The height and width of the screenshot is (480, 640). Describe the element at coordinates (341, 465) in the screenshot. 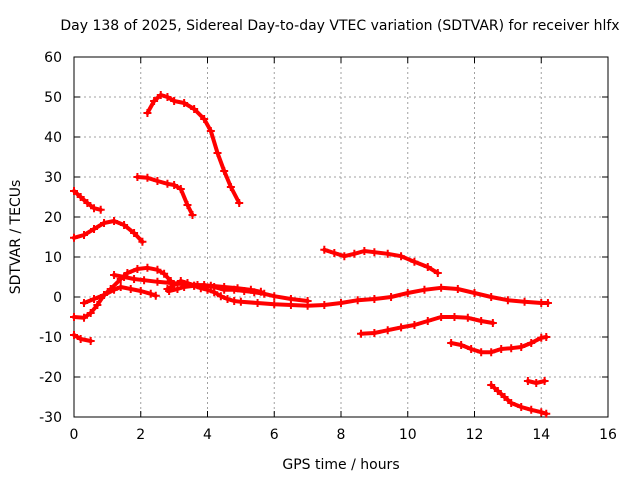

I see `x-axis-label: GPS time / hours` at that location.